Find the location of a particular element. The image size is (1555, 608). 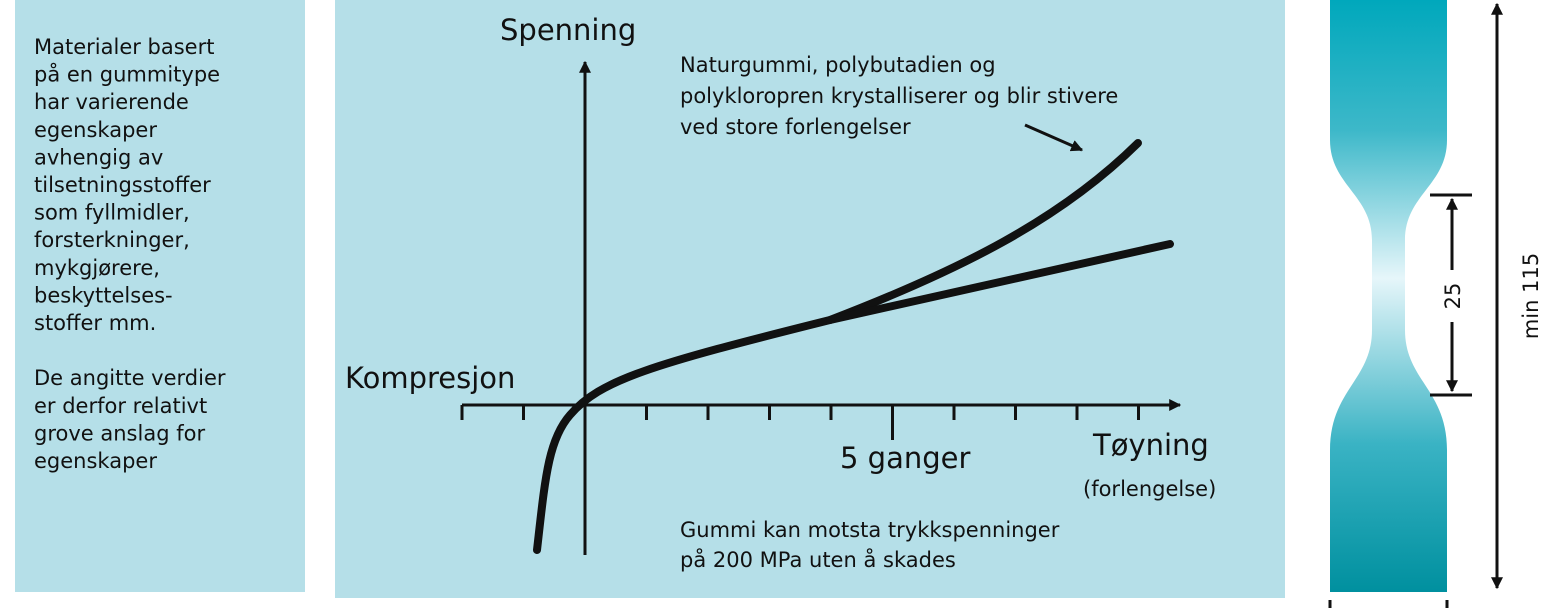

tick-label: 5 ganger is located at coordinates (905, 458).